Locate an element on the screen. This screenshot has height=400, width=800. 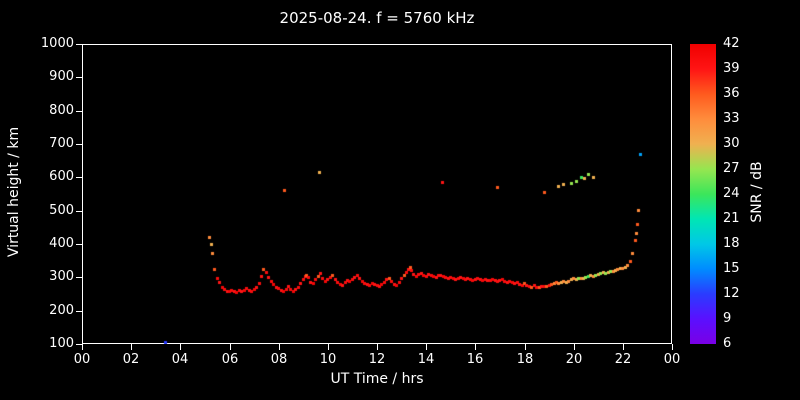
x-tick-label: 08 is located at coordinates (279, 359).